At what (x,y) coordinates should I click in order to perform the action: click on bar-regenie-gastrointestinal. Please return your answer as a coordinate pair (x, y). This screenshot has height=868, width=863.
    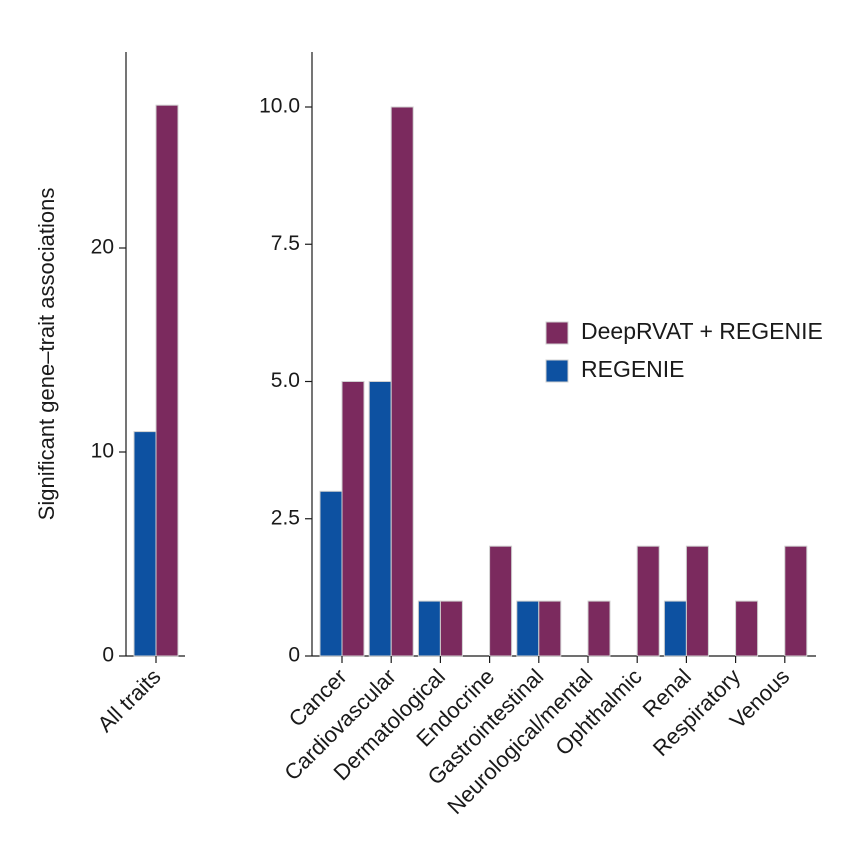
    Looking at the image, I should click on (528, 628).